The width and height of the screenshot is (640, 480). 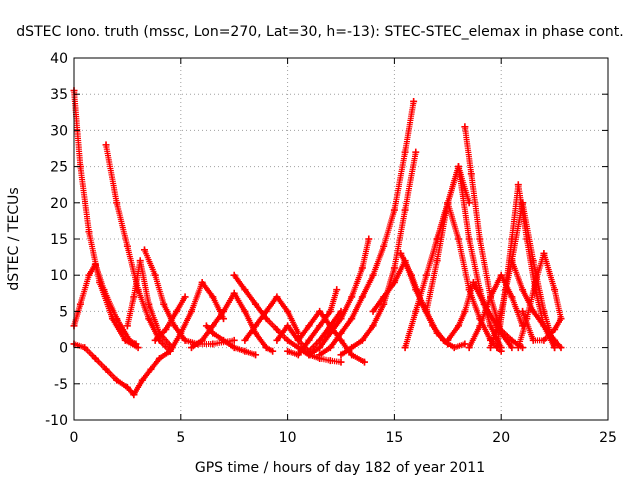 I want to click on y-tick-label: 40, so click(x=59, y=59).